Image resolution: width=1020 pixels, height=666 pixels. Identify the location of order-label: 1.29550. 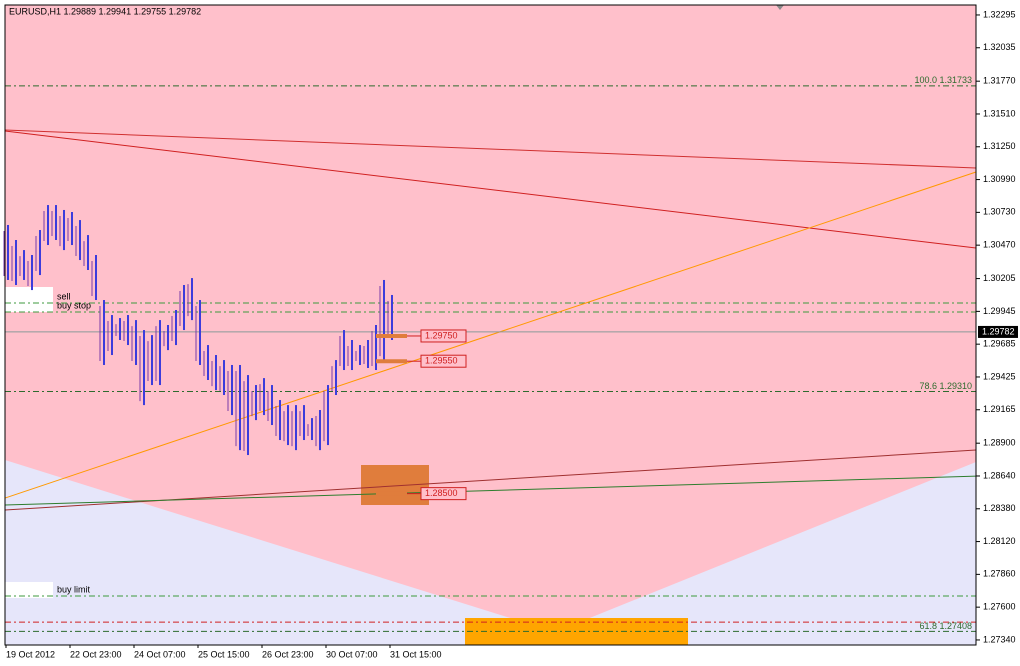
(441, 361).